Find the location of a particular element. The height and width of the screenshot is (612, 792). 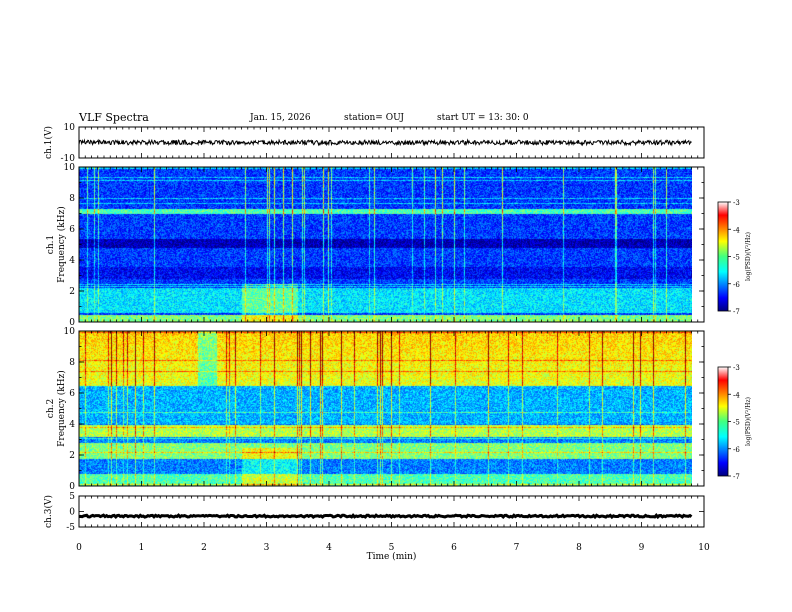

figure-station: station= OUJ is located at coordinates (374, 118).